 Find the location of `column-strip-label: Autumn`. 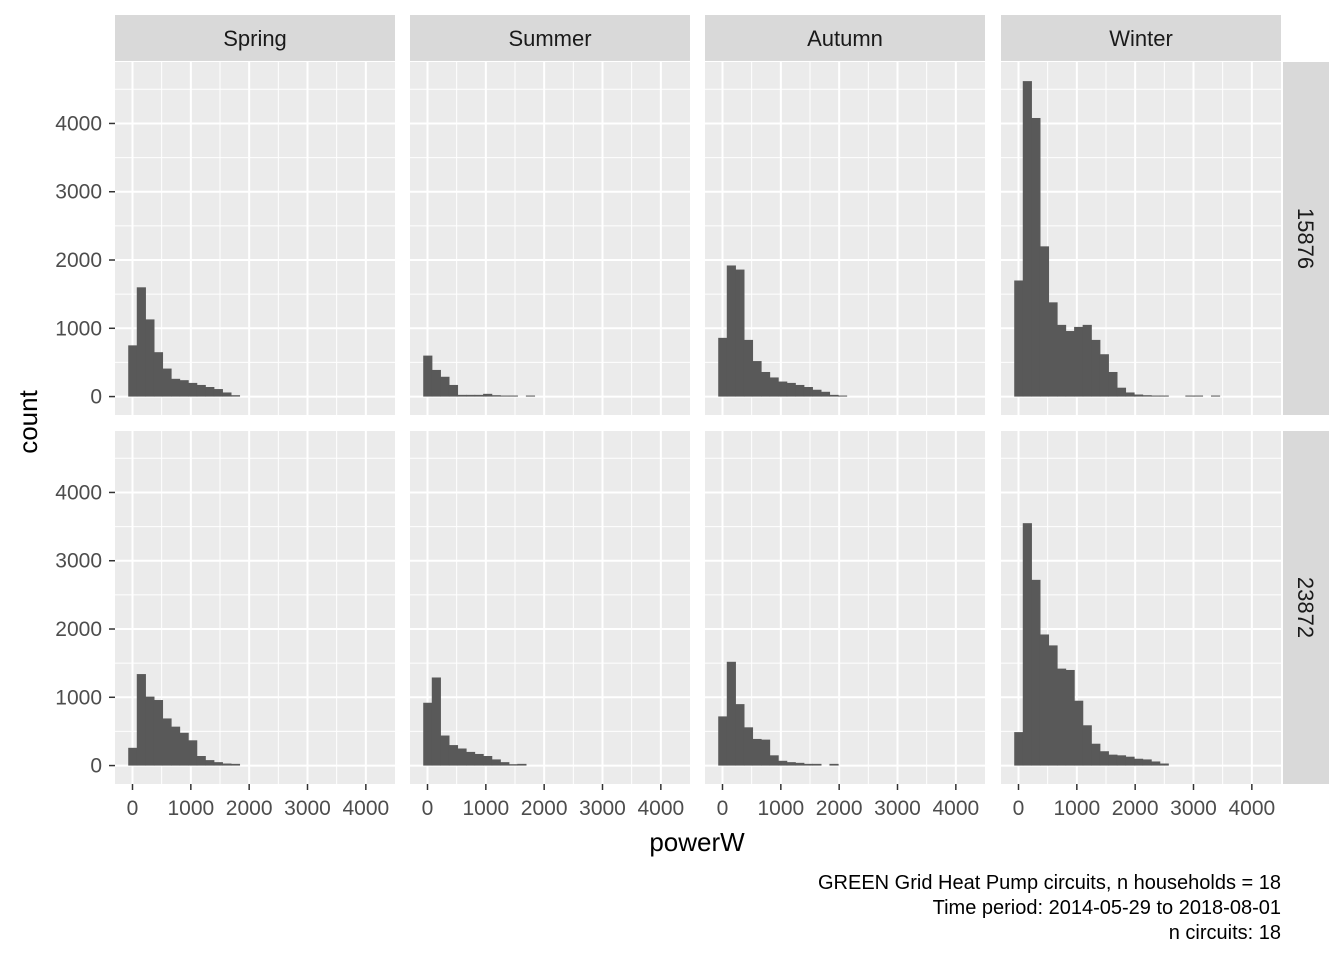

column-strip-label: Autumn is located at coordinates (845, 38).